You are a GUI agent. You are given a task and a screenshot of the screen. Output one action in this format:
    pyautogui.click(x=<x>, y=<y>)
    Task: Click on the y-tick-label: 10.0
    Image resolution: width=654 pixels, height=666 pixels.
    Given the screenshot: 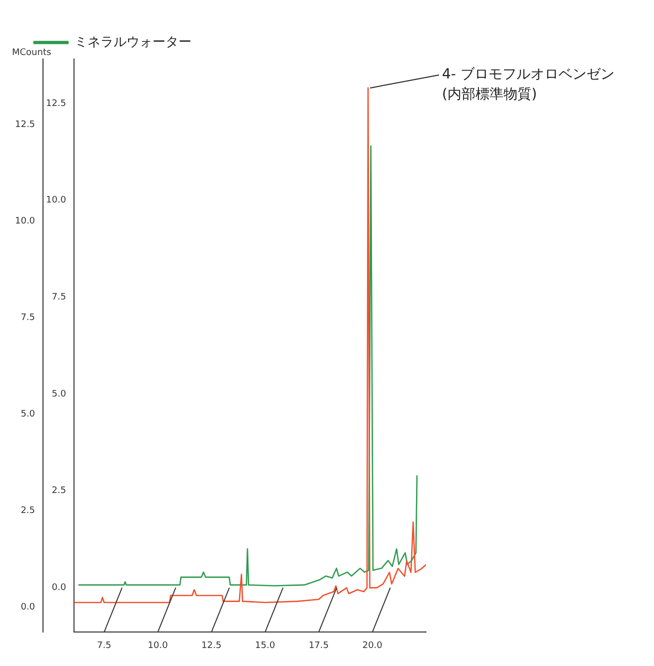 What is the action you would take?
    pyautogui.click(x=25, y=221)
    